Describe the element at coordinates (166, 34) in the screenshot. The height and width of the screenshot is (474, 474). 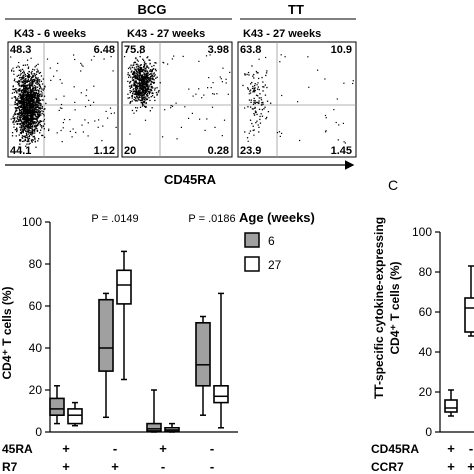
I see `flow-panel-2-title: K43 - 27 weeks` at that location.